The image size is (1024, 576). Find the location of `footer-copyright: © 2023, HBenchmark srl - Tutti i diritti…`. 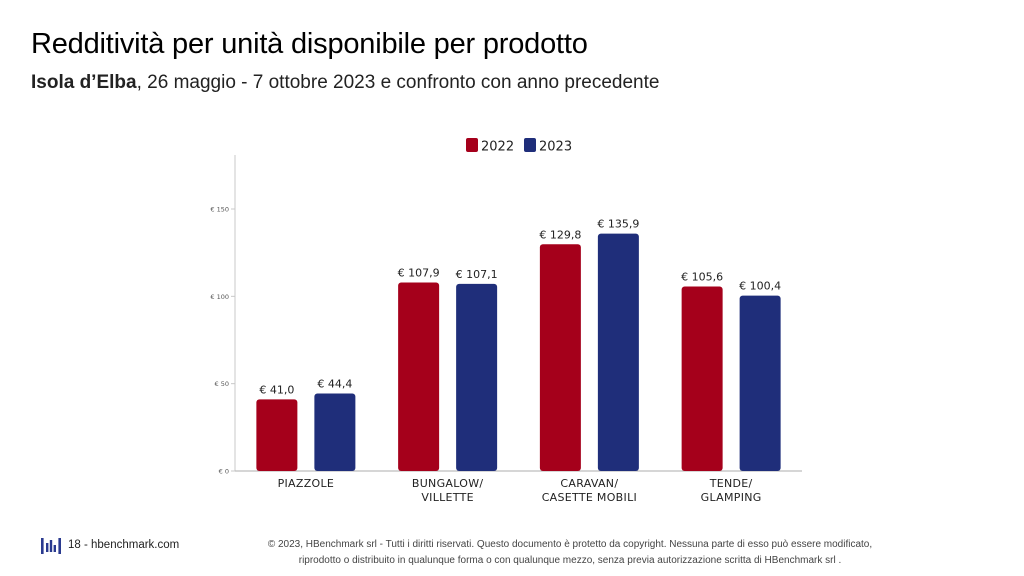

footer-copyright: © 2023, HBenchmark srl - Tutti i diritti… is located at coordinates (570, 553).